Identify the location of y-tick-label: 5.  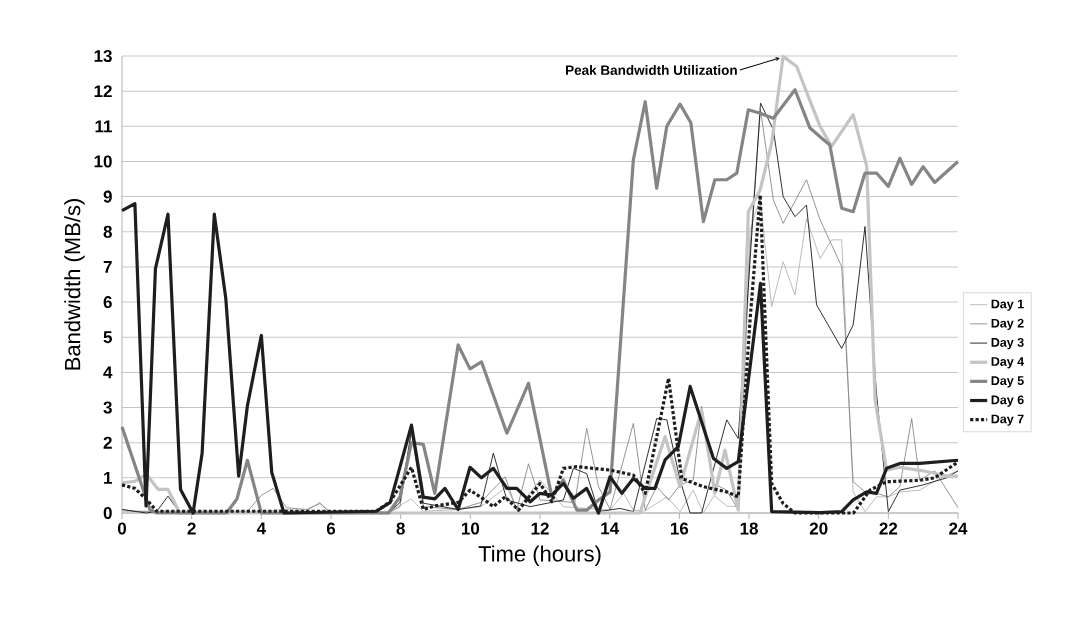
(107, 337).